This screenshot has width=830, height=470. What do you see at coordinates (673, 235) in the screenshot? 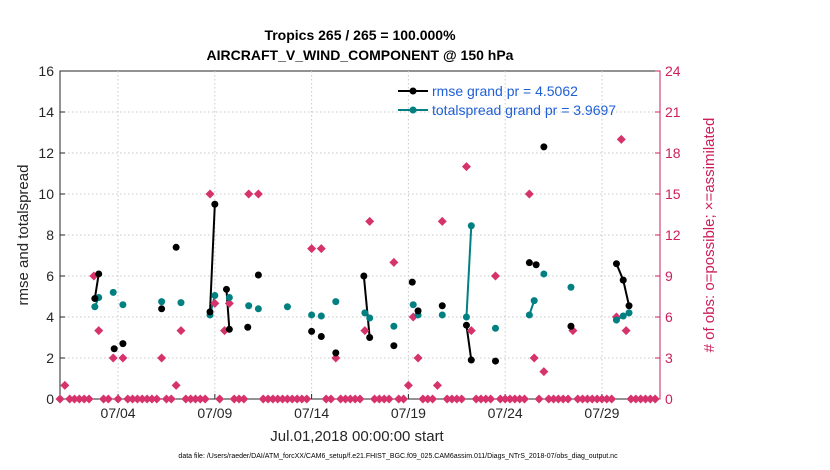
I see `y-tick-label-right: 12` at bounding box center [673, 235].